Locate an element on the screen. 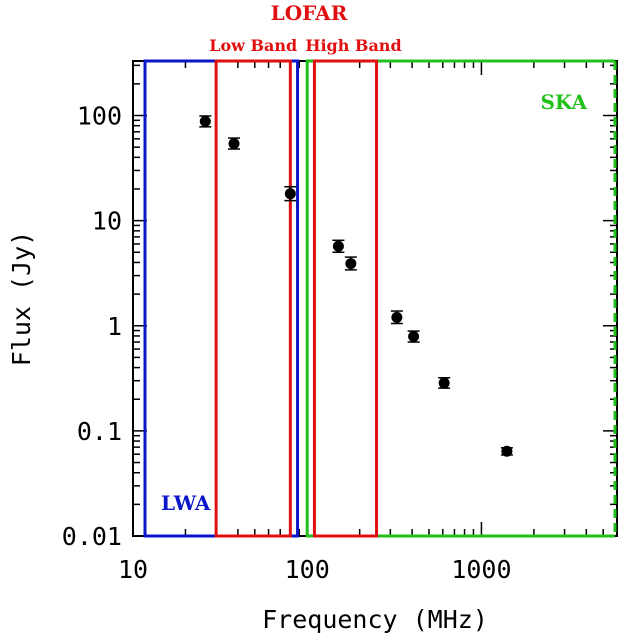 This screenshot has height=640, width=623. region-lofar-high-band is located at coordinates (345, 298).